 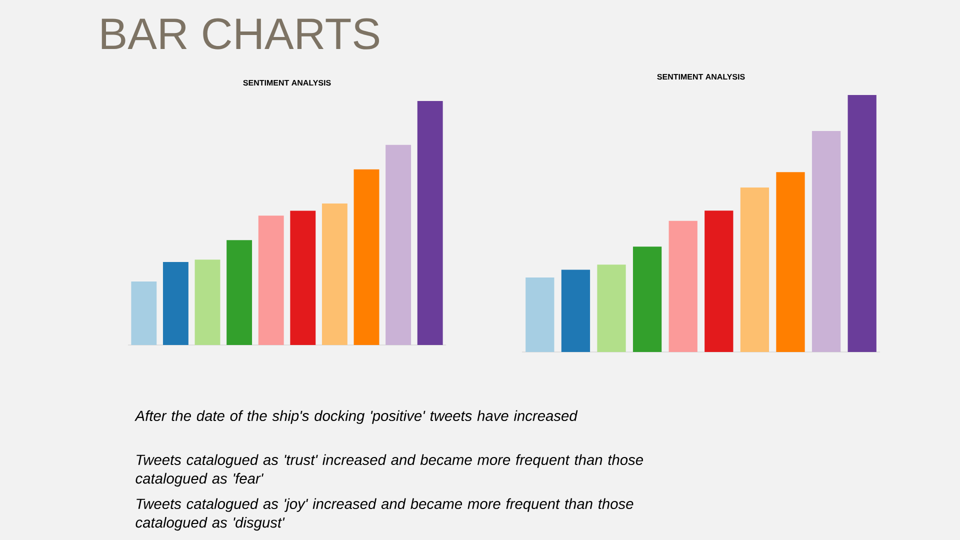 What do you see at coordinates (241, 34) in the screenshot?
I see `text: BAR CHARTS` at bounding box center [241, 34].